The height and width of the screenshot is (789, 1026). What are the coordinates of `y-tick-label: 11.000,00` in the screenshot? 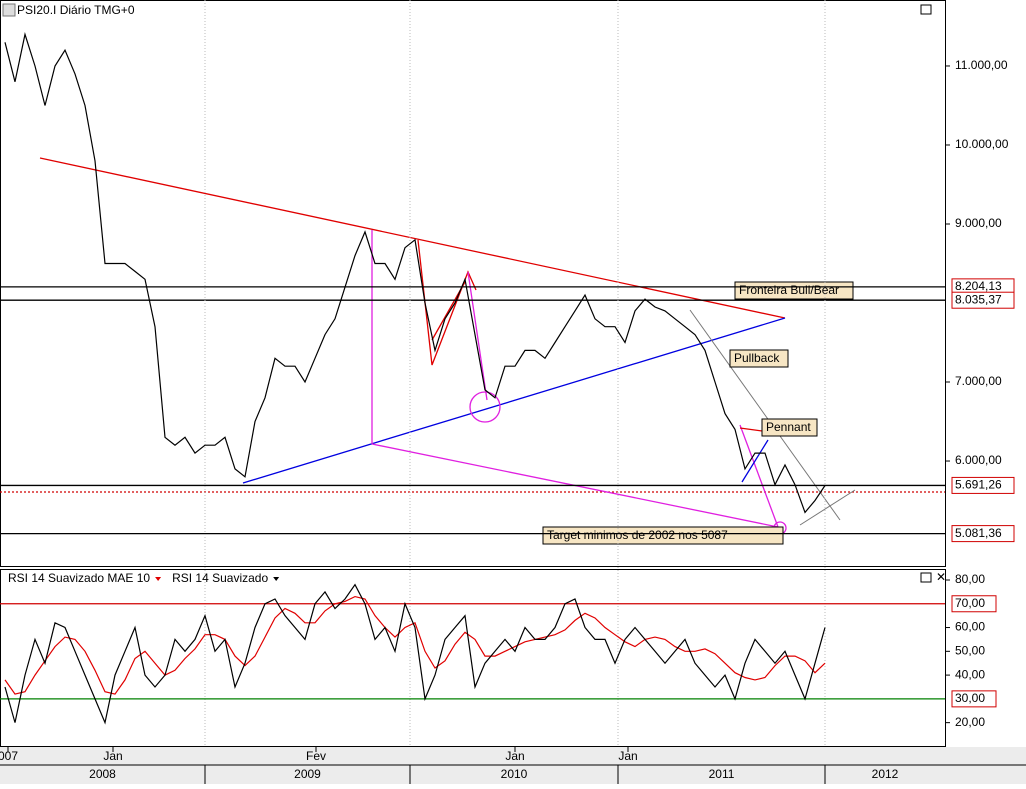 It's located at (981, 65).